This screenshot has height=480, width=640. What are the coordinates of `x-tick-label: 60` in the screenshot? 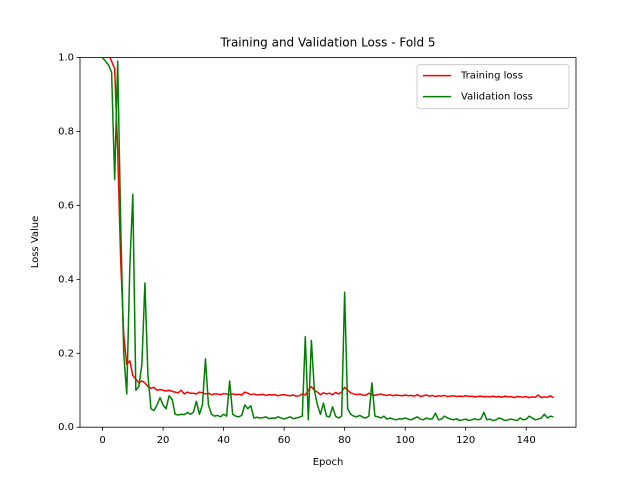 It's located at (284, 440).